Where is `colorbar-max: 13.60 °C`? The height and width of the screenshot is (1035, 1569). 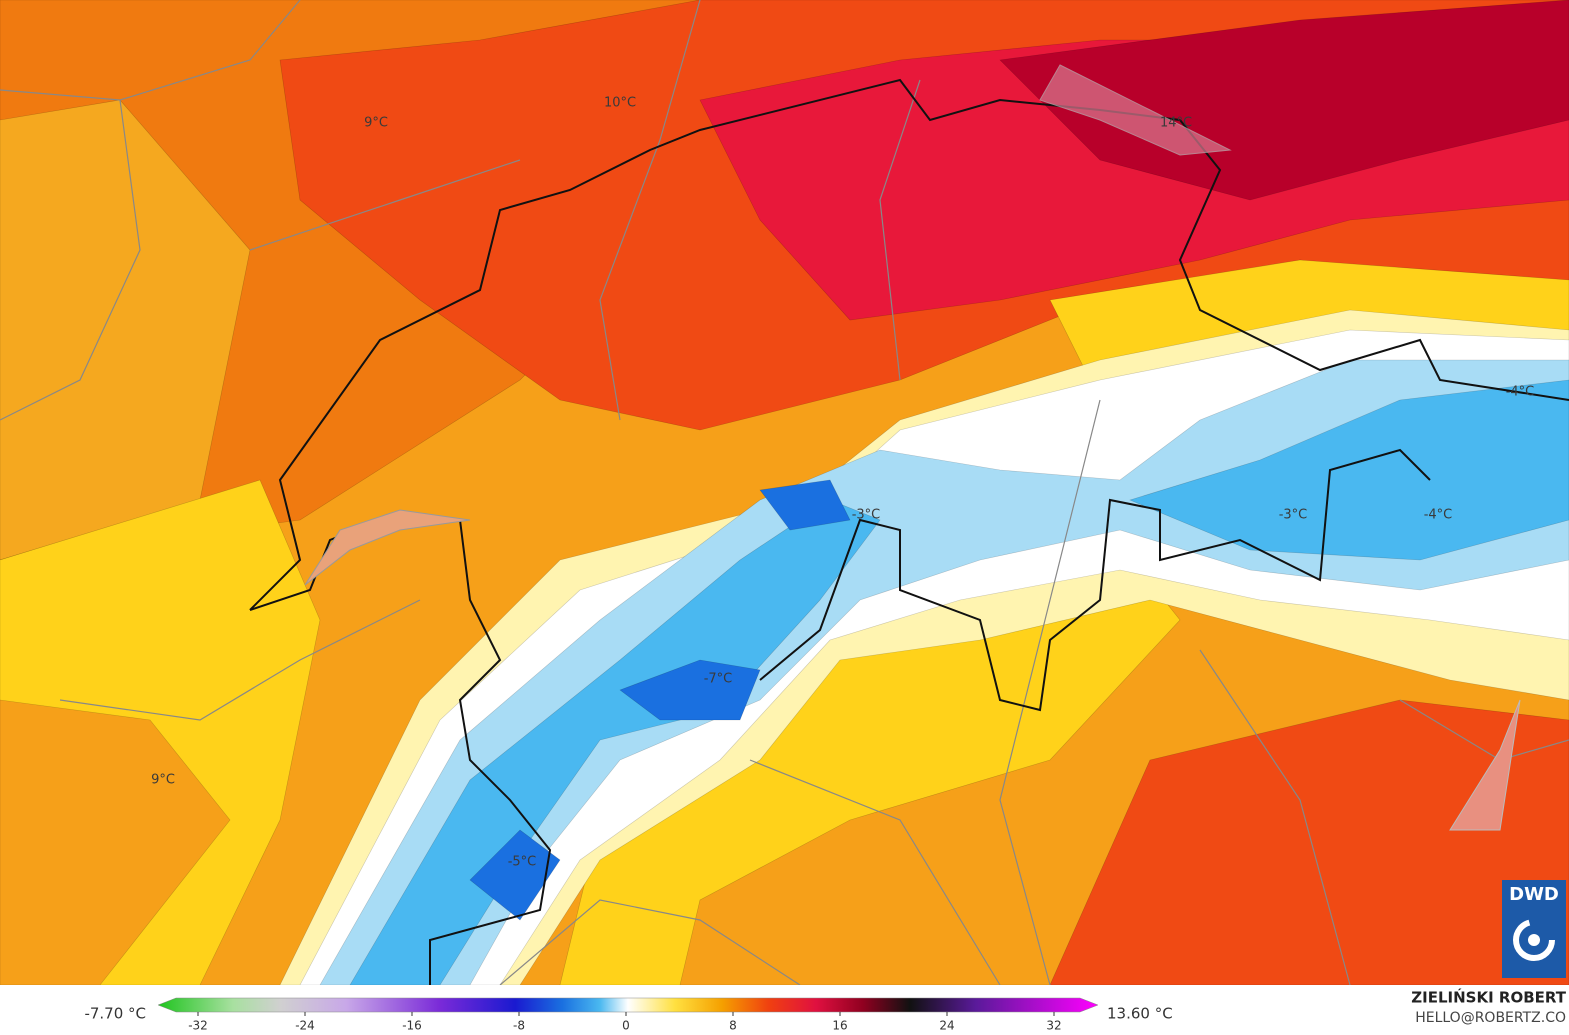 colorbar-max: 13.60 °C is located at coordinates (1140, 1014).